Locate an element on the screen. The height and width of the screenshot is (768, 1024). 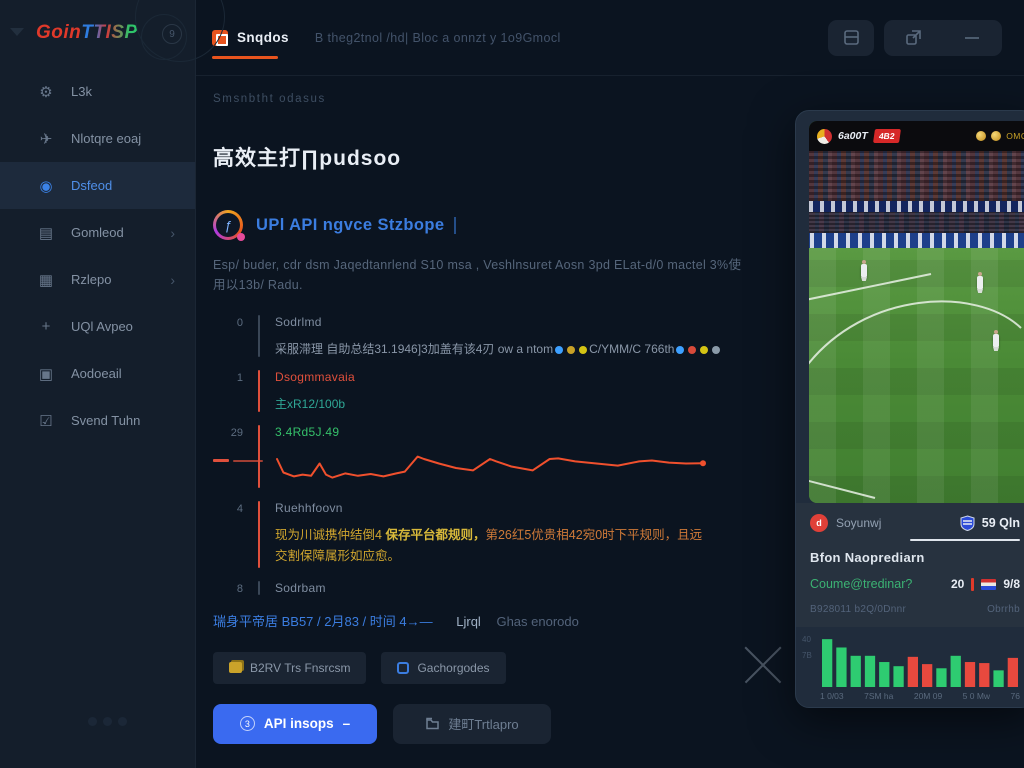
header-subtitle: B theg2tnol /hd| Bloc a onnzt y 1o9Gmocl is located at coordinates (437, 37).